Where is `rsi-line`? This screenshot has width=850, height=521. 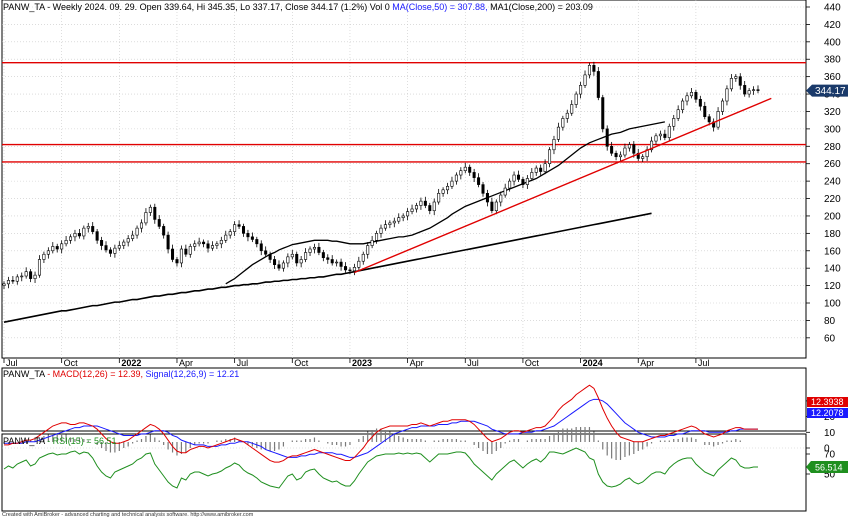
rsi-line is located at coordinates (380, 468).